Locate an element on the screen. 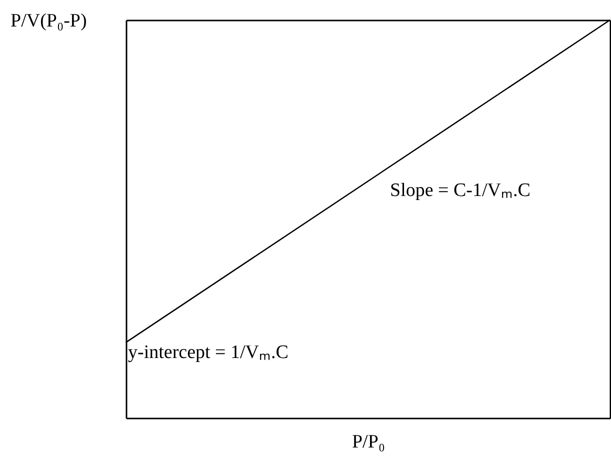 This screenshot has height=459, width=611. annotation: Slope = C-1/Vₘ.C is located at coordinates (460, 190).